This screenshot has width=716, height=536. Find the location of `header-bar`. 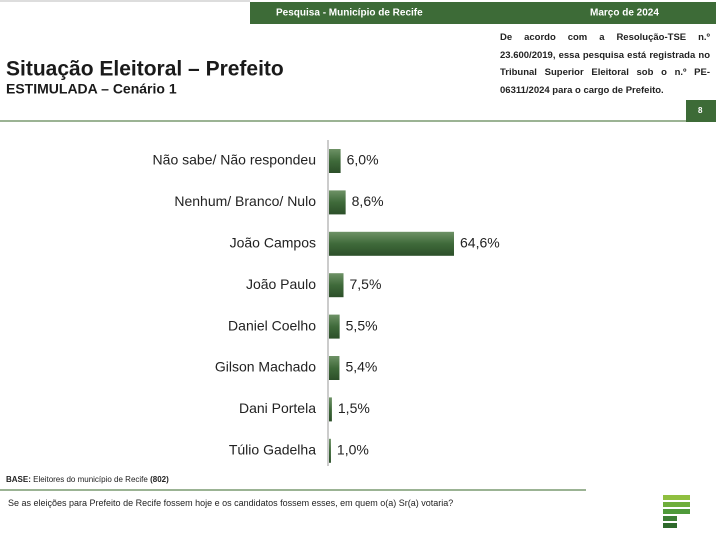

header-bar is located at coordinates (483, 13).